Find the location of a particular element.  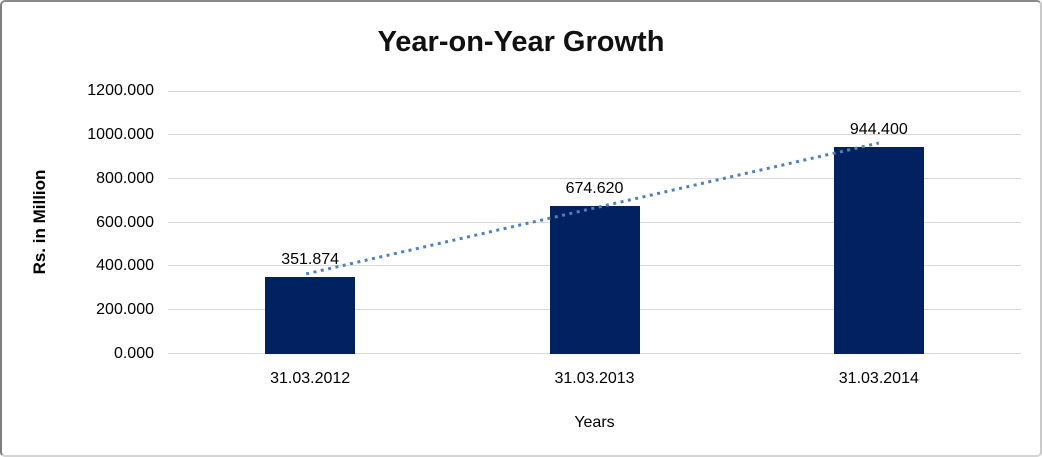

x-tick-label: 31.03.2013 is located at coordinates (594, 378).